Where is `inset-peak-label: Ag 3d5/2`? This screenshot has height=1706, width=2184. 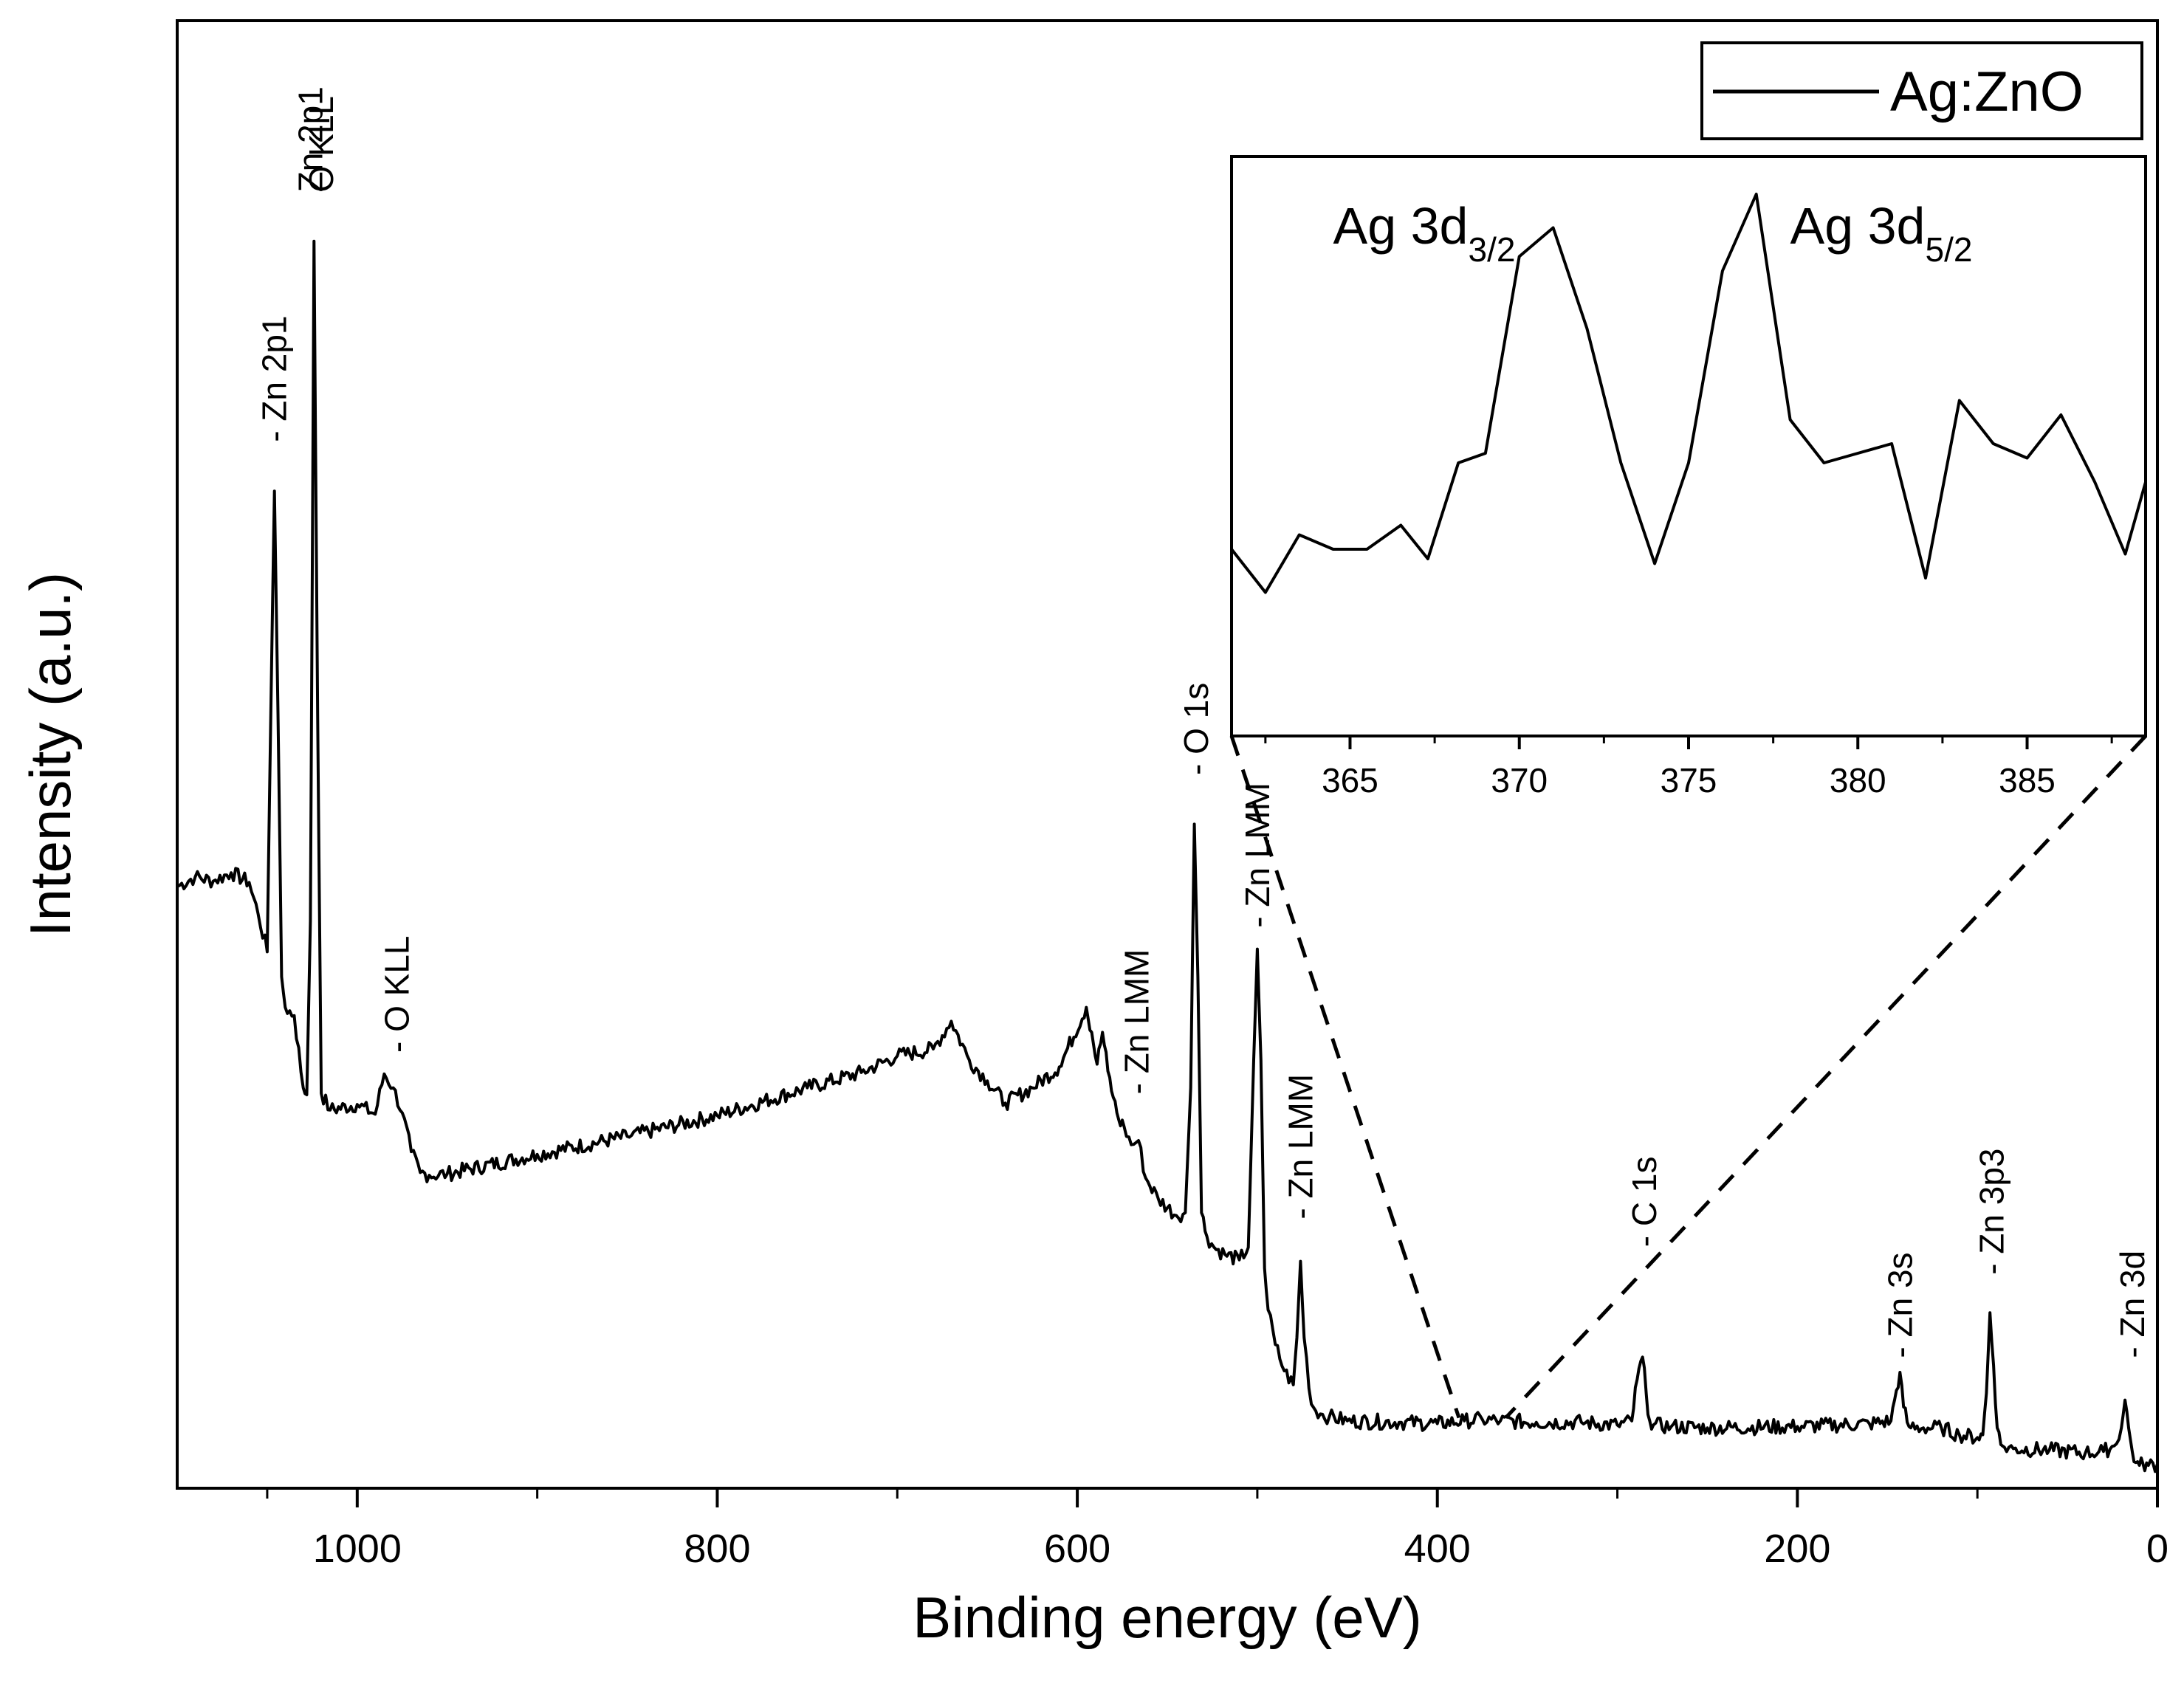
inset-peak-label: Ag 3d5/2 is located at coordinates (1882, 233).